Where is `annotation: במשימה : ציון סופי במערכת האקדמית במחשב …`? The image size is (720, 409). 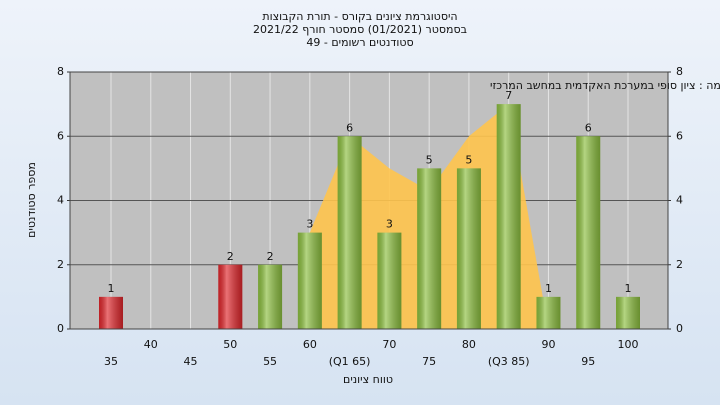 annotation: במשימה : ציון סופי במערכת האקדמית במחשב … is located at coordinates (605, 85).